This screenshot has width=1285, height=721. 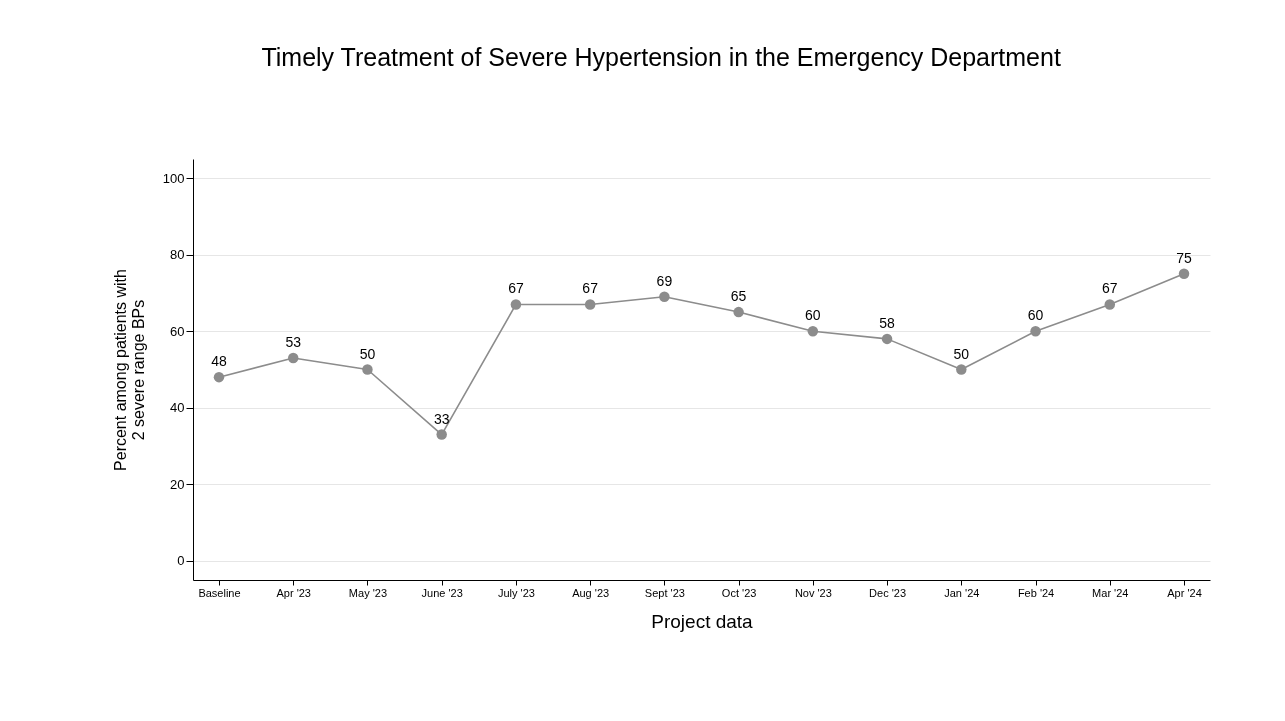 I want to click on data-label: 69, so click(x=664, y=280).